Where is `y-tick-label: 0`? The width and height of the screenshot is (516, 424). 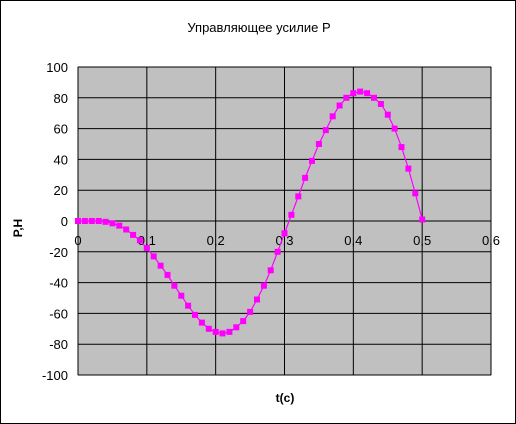
y-tick-label: 0 is located at coordinates (64, 221).